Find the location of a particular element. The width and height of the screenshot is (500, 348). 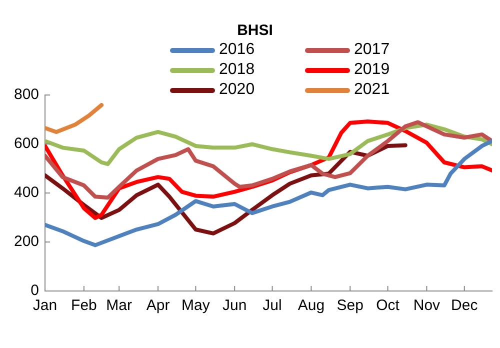

x-tick-label: Apr is located at coordinates (158, 305).